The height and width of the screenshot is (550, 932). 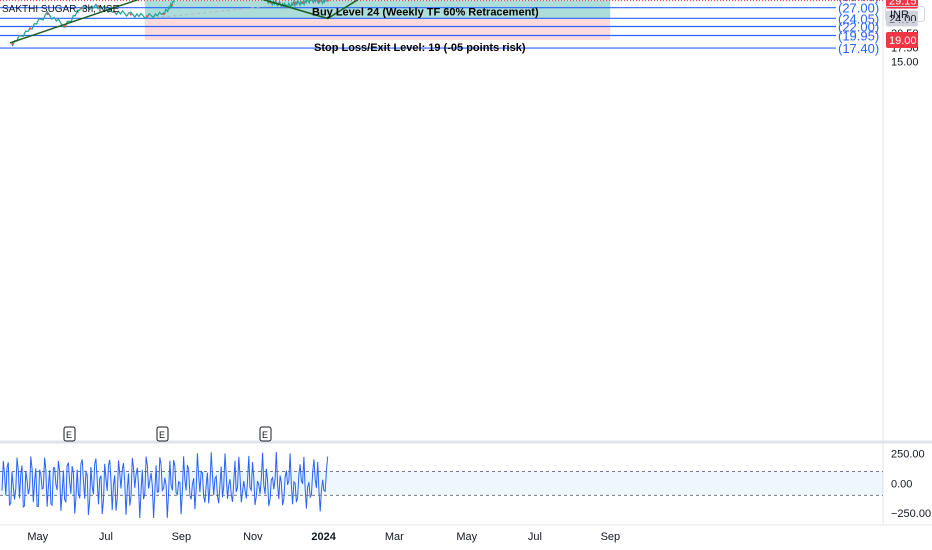 I want to click on currency-button: INR, so click(x=905, y=14).